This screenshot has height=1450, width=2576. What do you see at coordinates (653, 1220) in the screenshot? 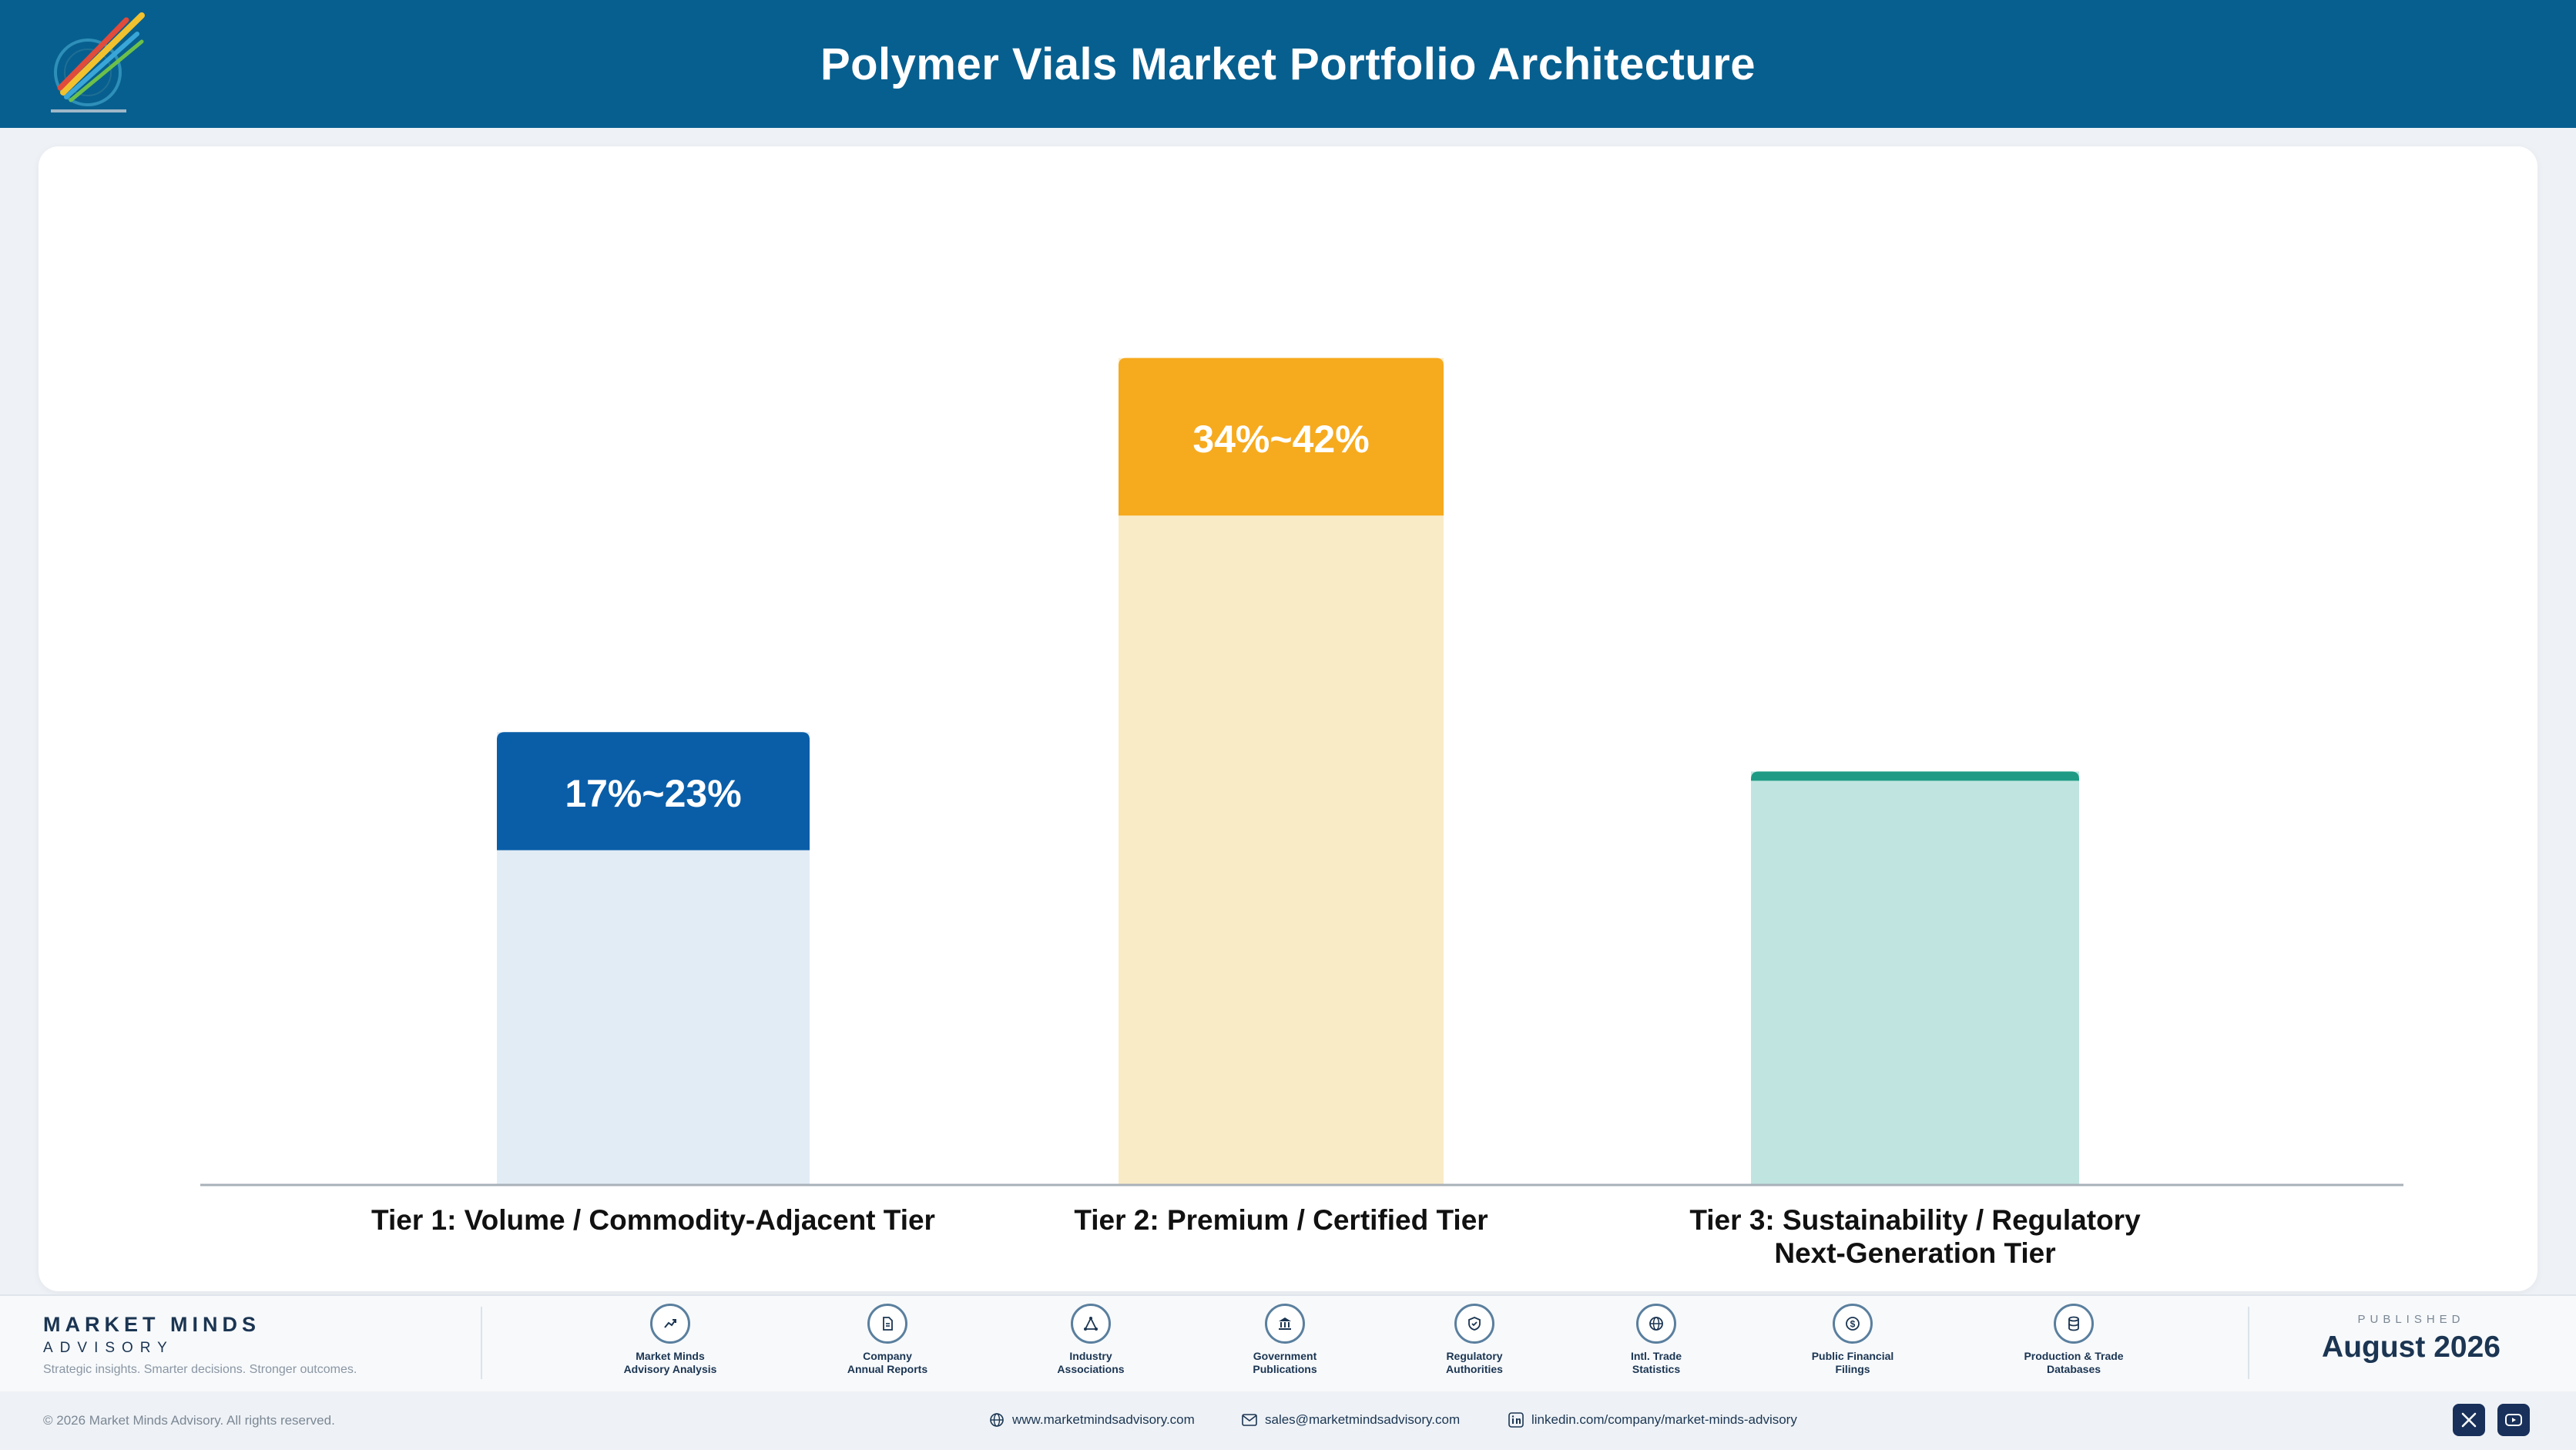
I see `category-label: Tier 1: Volume / Commodity-Adjacent Tier` at bounding box center [653, 1220].